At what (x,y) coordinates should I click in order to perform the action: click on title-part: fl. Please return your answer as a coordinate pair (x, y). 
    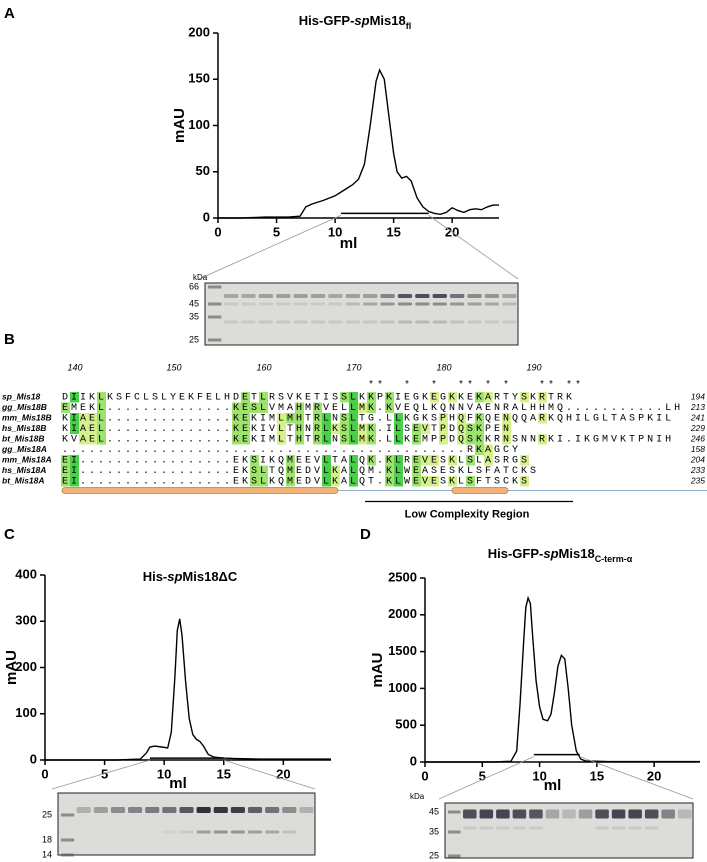
    Looking at the image, I should click on (409, 26).